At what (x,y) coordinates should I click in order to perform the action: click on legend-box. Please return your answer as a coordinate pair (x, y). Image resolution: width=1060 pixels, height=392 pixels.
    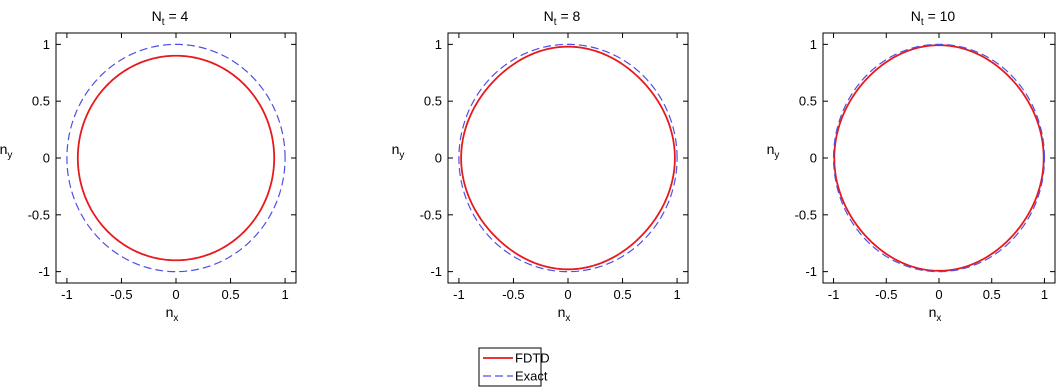
    Looking at the image, I should click on (510, 367).